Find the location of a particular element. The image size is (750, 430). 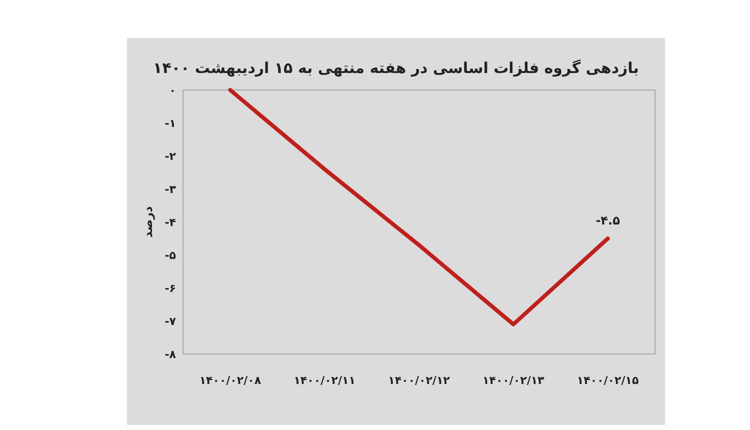

x-tick-label: ۱۴۰۰/۰۲/۱۲ is located at coordinates (419, 380).